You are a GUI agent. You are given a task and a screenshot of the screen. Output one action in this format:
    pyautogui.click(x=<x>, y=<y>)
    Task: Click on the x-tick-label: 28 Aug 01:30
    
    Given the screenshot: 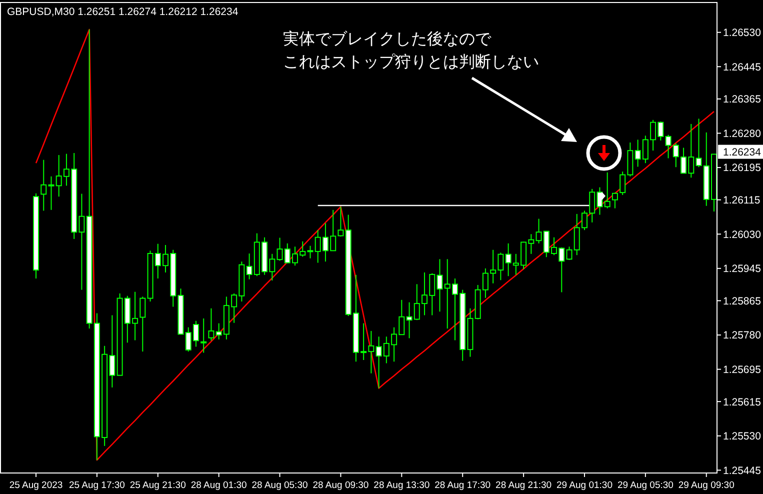 What is the action you would take?
    pyautogui.click(x=218, y=485)
    